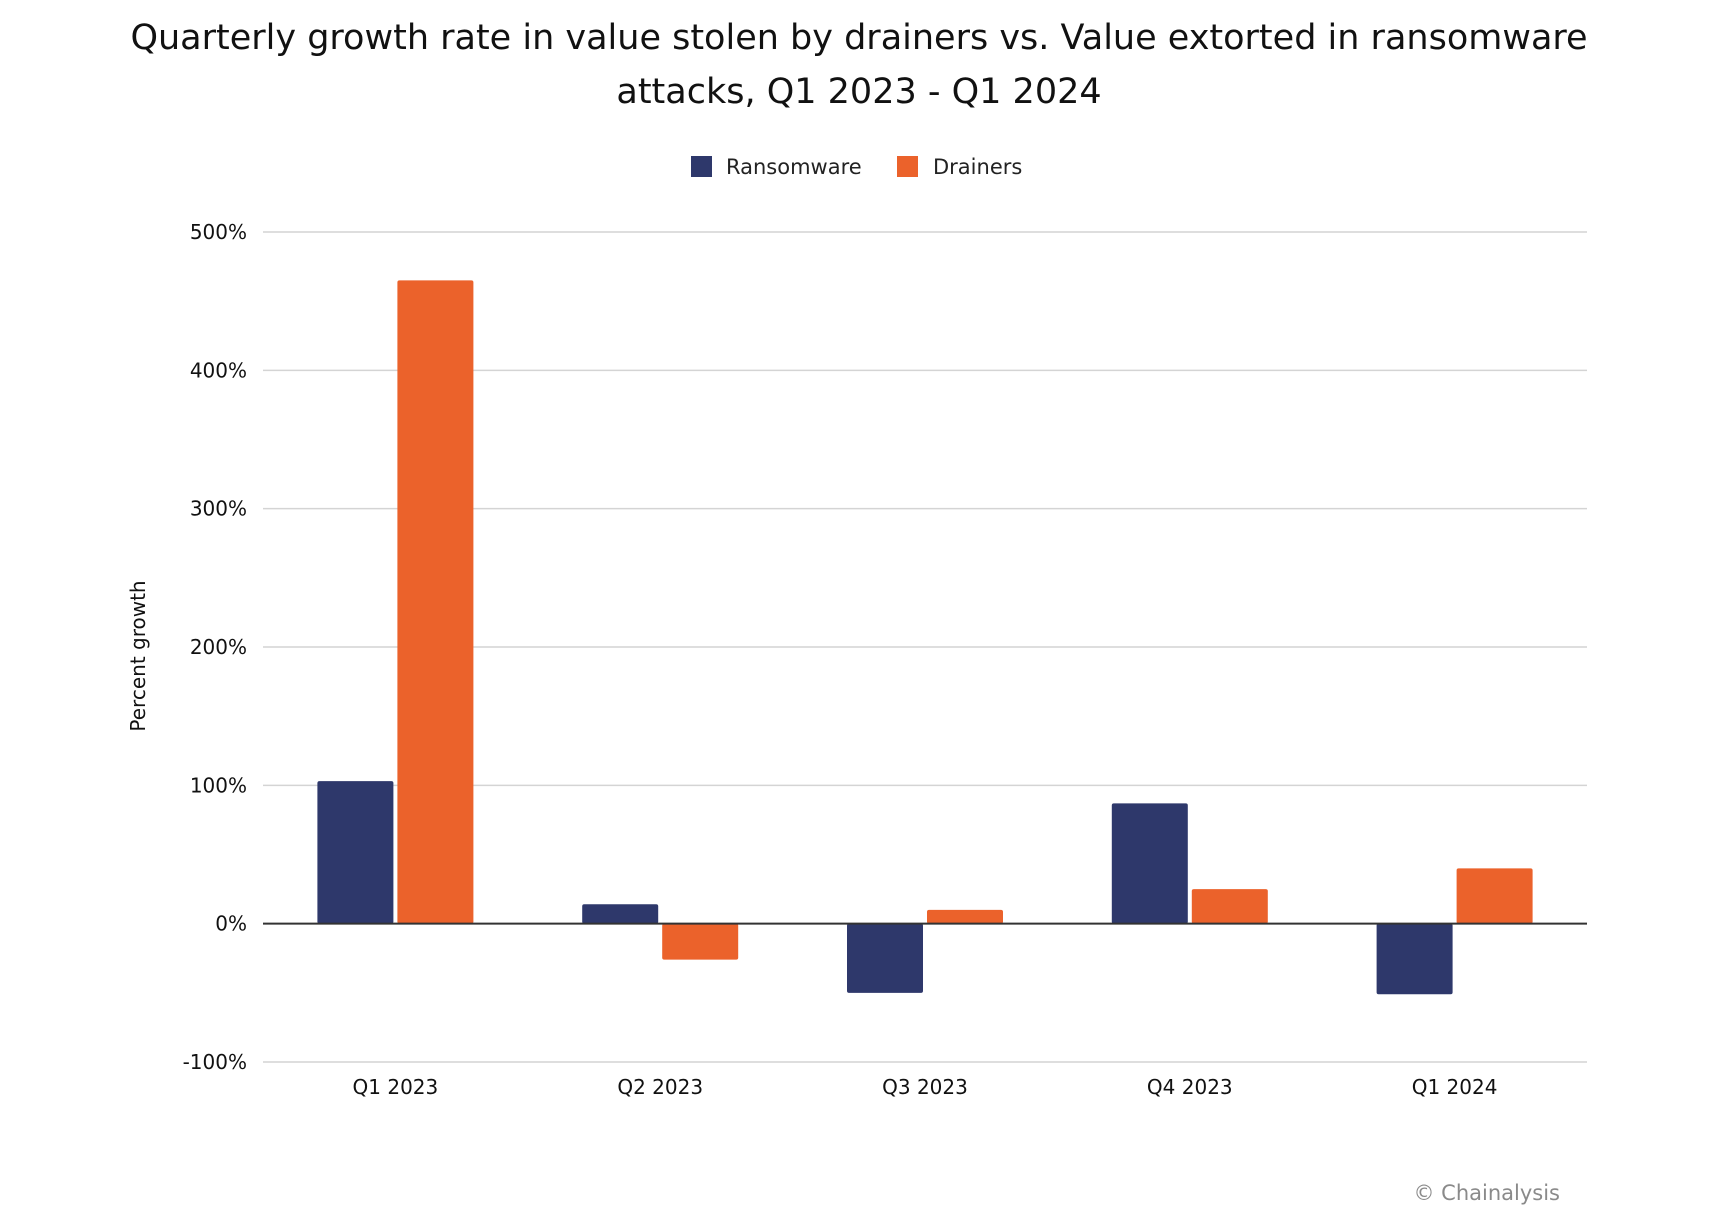 This screenshot has width=1718, height=1206. I want to click on y-axis-label: Percent growth, so click(138, 655).